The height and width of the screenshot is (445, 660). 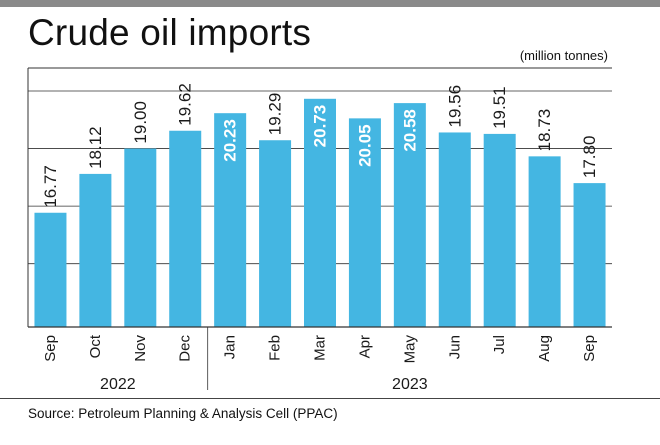 What do you see at coordinates (170, 32) in the screenshot?
I see `chart-title: Crude oil imports` at bounding box center [170, 32].